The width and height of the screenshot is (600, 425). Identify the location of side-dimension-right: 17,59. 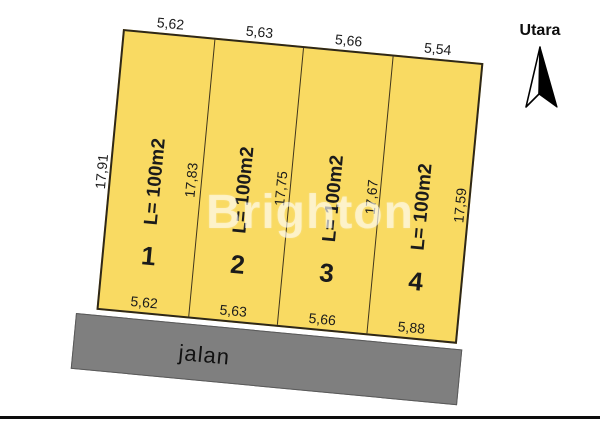
(460, 205).